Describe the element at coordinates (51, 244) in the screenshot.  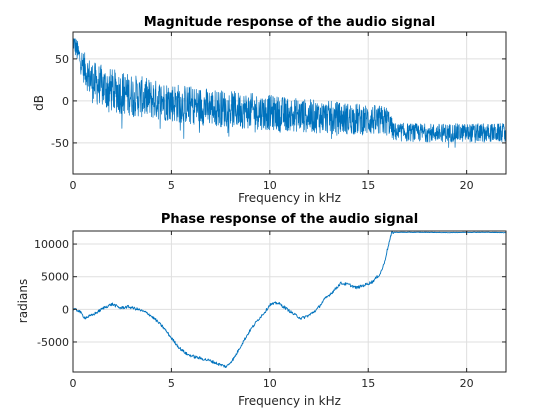
I see `phase-ytick-label: 10000` at that location.